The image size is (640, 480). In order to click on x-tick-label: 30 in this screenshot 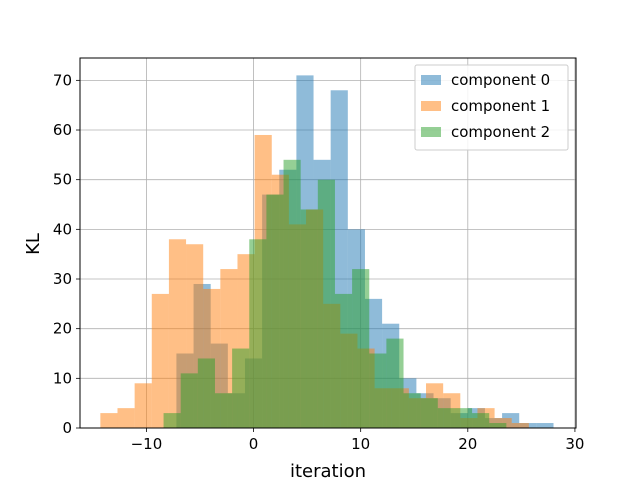, I will do `click(574, 444)`.